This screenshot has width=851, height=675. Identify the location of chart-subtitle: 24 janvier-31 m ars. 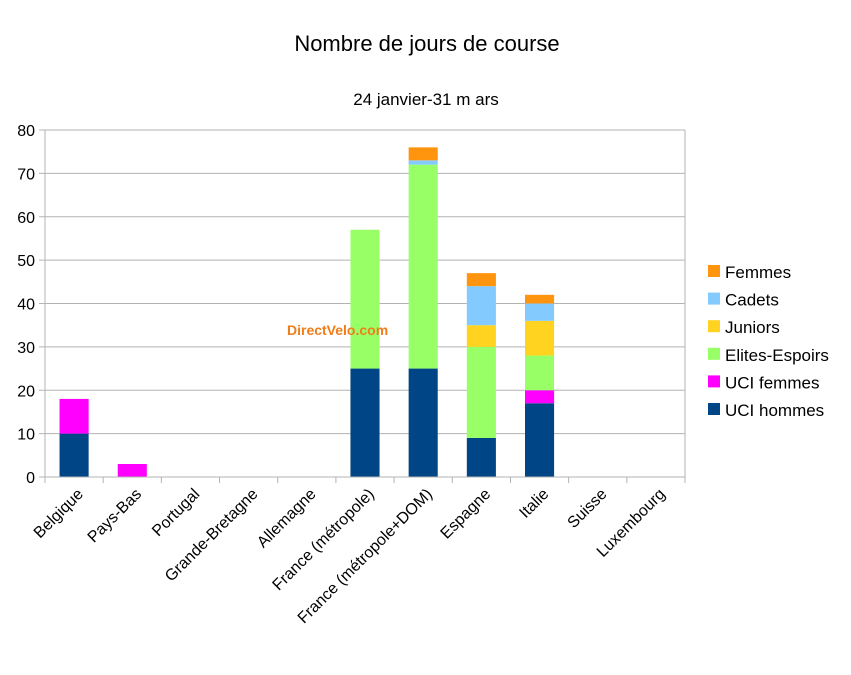
(426, 99).